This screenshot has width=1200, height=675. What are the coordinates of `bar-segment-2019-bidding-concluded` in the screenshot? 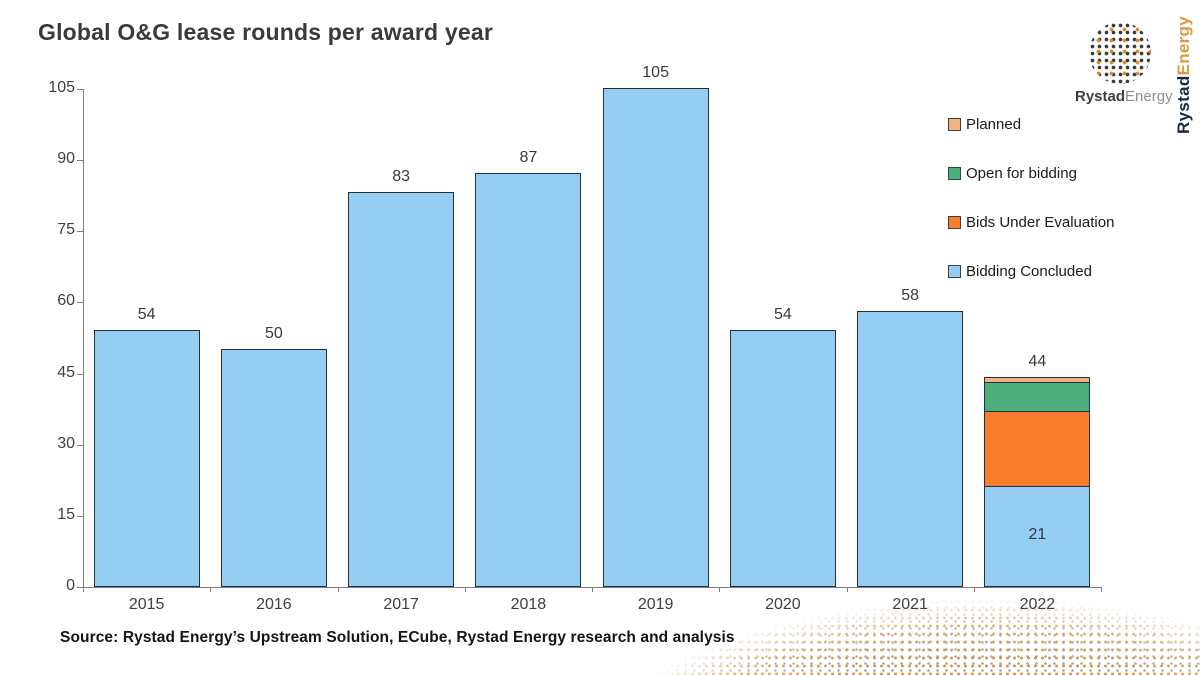 It's located at (655, 337).